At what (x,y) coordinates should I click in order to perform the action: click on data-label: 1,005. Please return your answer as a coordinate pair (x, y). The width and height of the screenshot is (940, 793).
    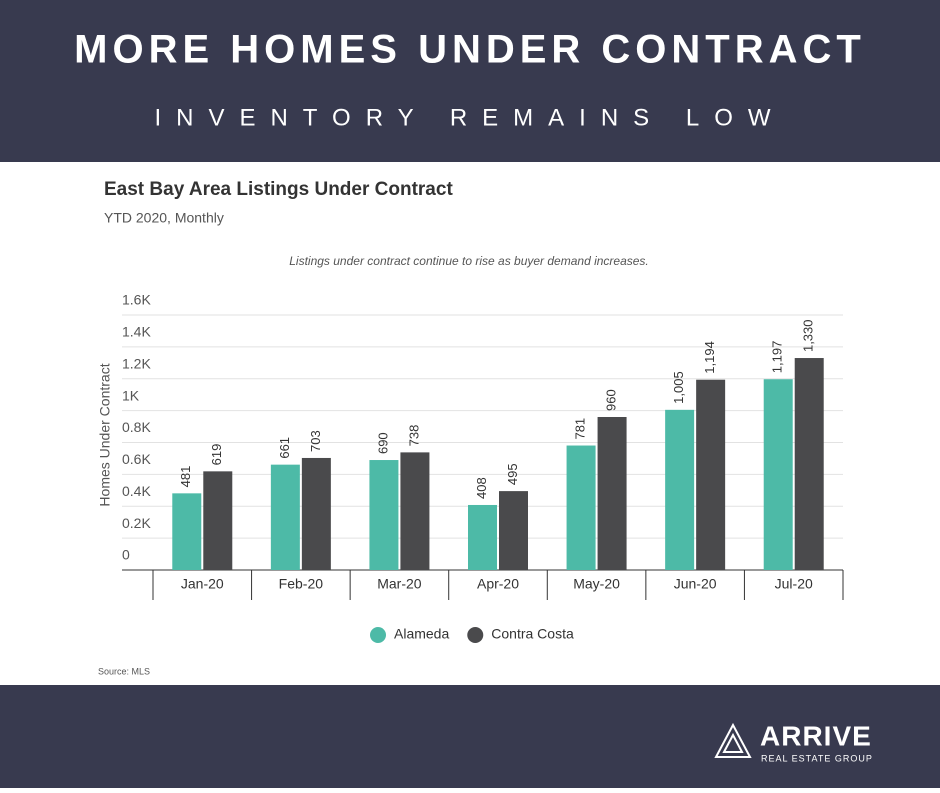
    Looking at the image, I should click on (678, 387).